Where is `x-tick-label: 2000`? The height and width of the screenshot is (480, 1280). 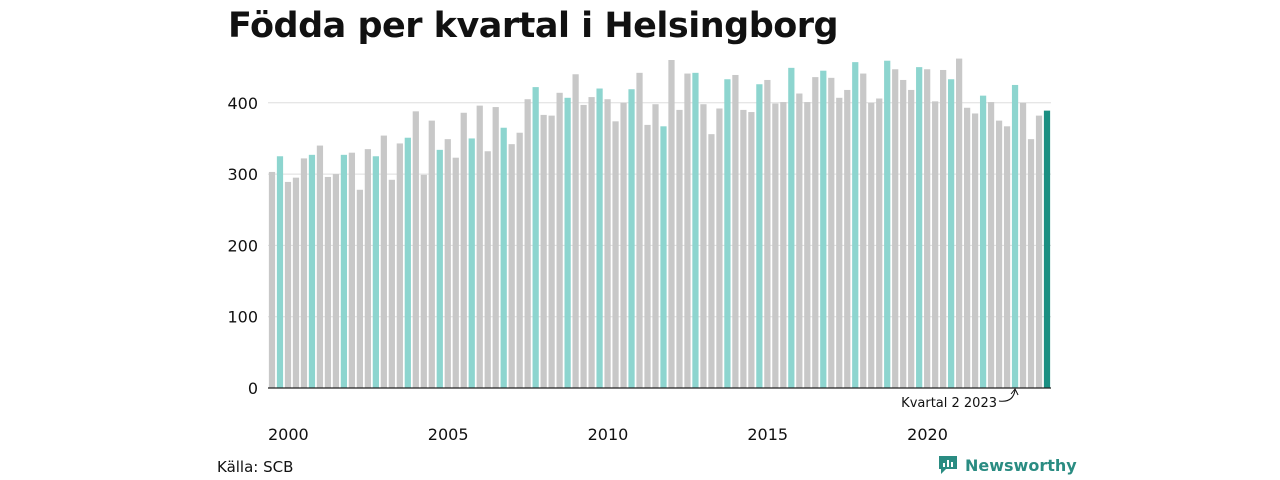 x-tick-label: 2000 is located at coordinates (288, 434).